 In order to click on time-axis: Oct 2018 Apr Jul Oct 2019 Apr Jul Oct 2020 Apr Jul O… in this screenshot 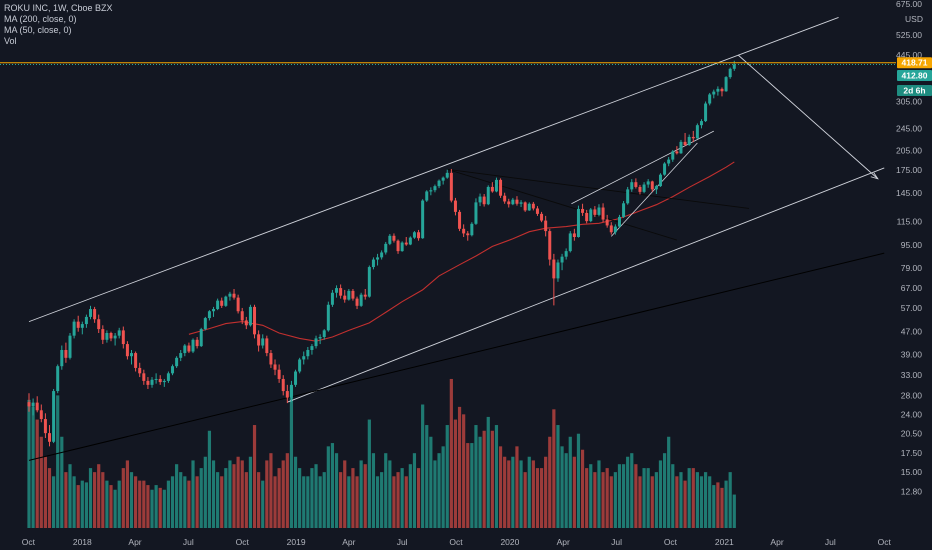, I will do `click(457, 542)`.